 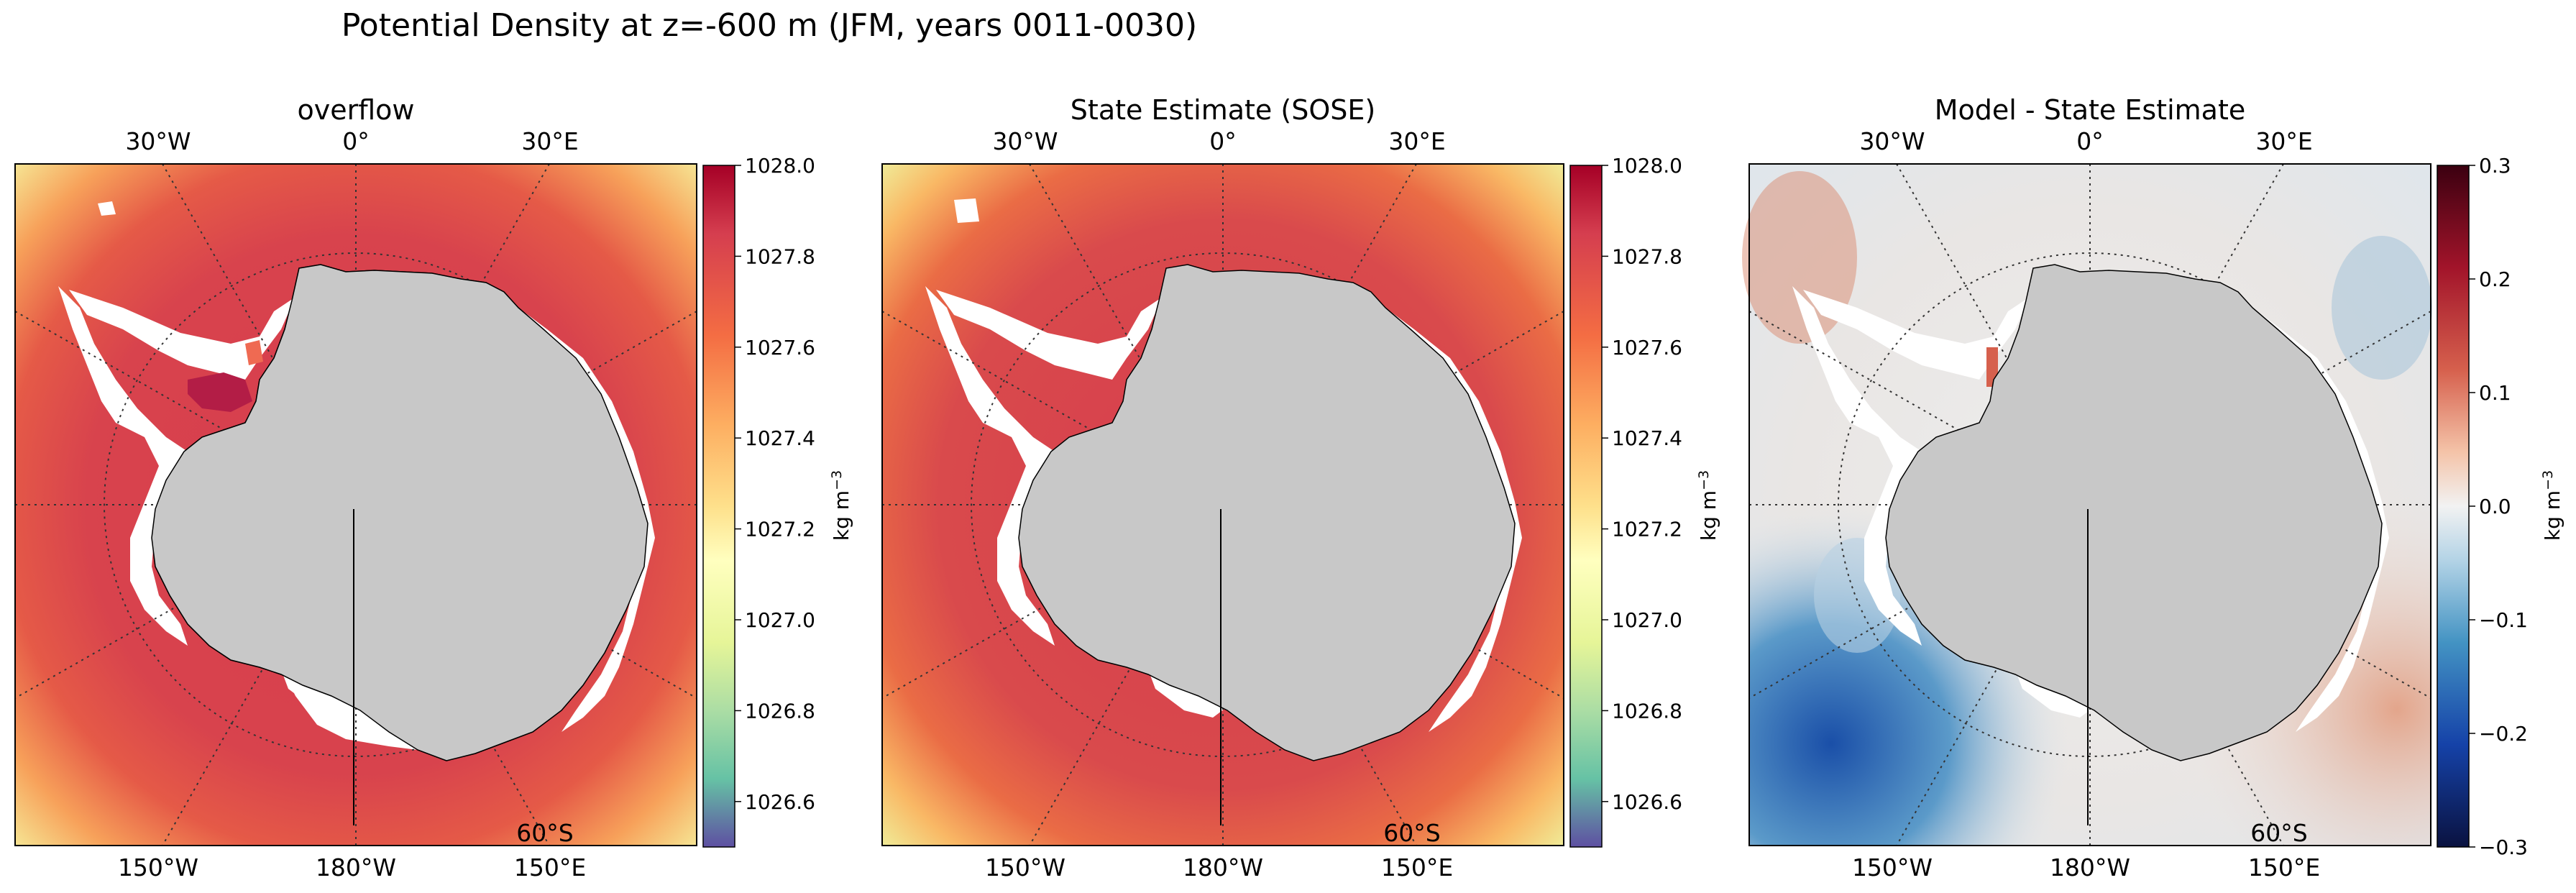 What do you see at coordinates (1647, 529) in the screenshot?
I see `colorbar-2-tick-label: 1027.2` at bounding box center [1647, 529].